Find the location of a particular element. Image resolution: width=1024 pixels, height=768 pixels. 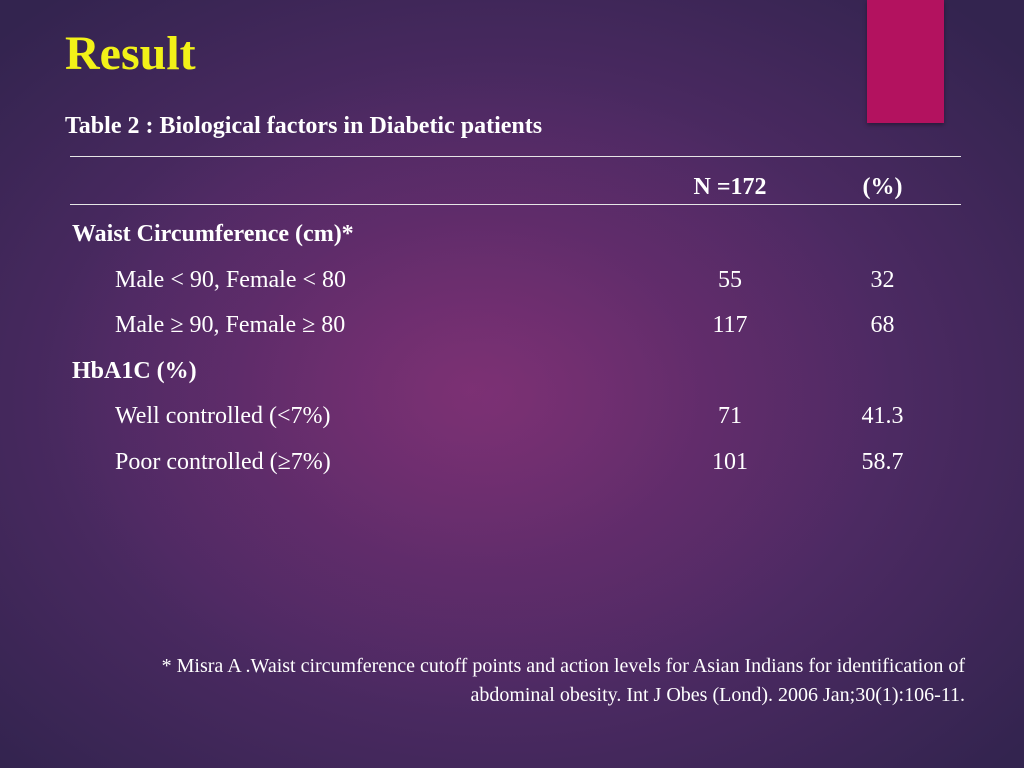

table-row-group-hba1c: HbA1C (%) is located at coordinates (512, 376).